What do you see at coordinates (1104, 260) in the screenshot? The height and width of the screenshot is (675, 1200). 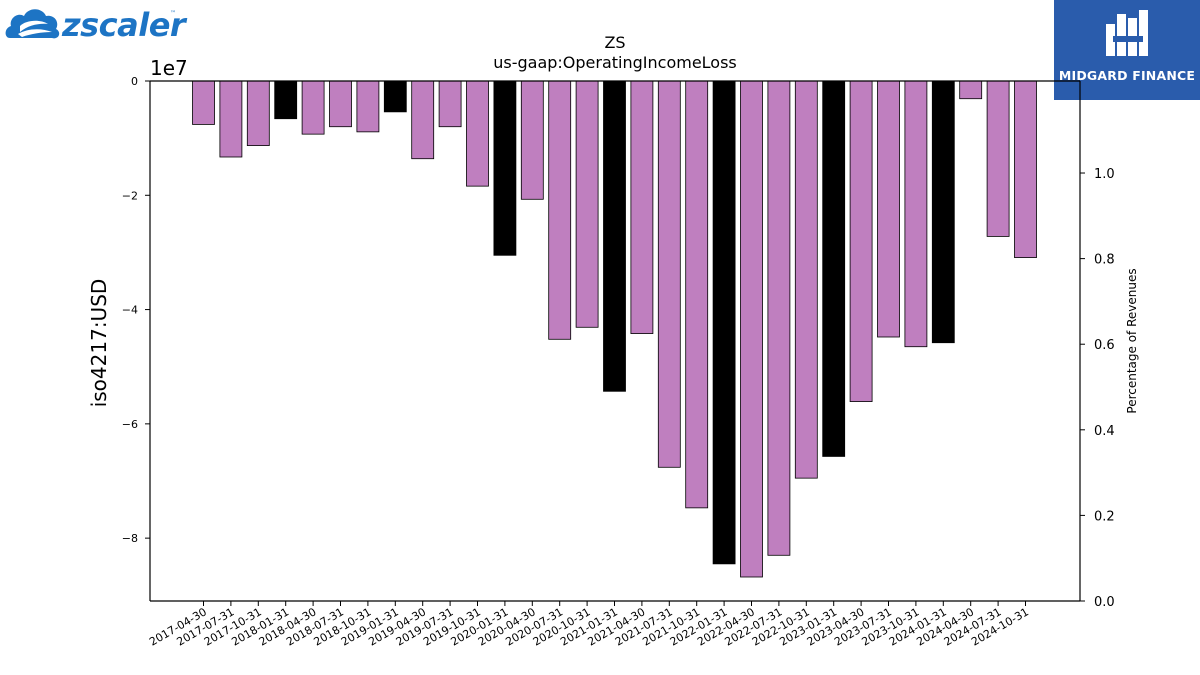 I see `y2-tick-label: 0.8` at bounding box center [1104, 260].